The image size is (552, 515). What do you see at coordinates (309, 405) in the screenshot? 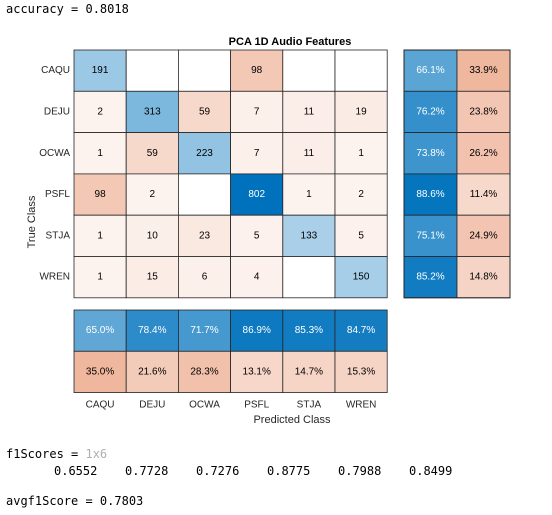
I see `x-tick-label: STJA` at bounding box center [309, 405].